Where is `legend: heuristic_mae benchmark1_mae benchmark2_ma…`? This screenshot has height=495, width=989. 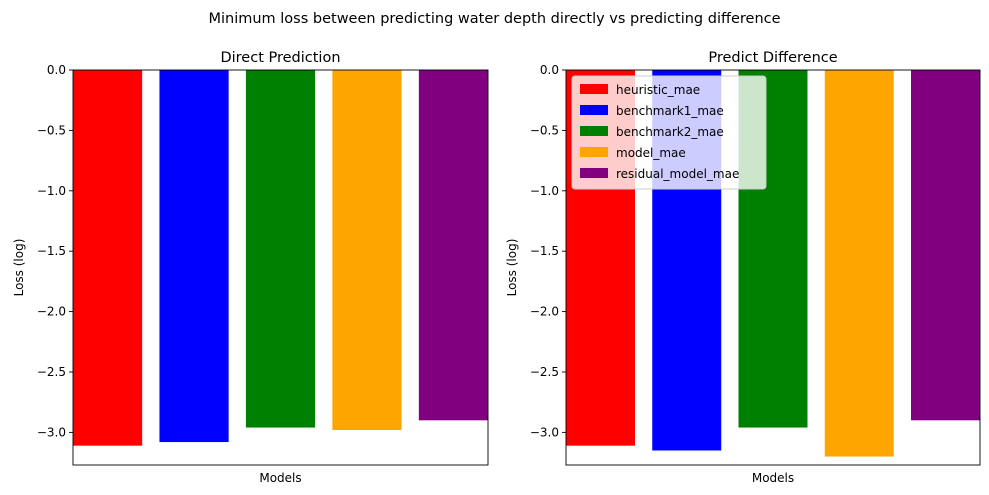
legend: heuristic_mae benchmark1_mae benchmark2_ma… is located at coordinates (669, 132).